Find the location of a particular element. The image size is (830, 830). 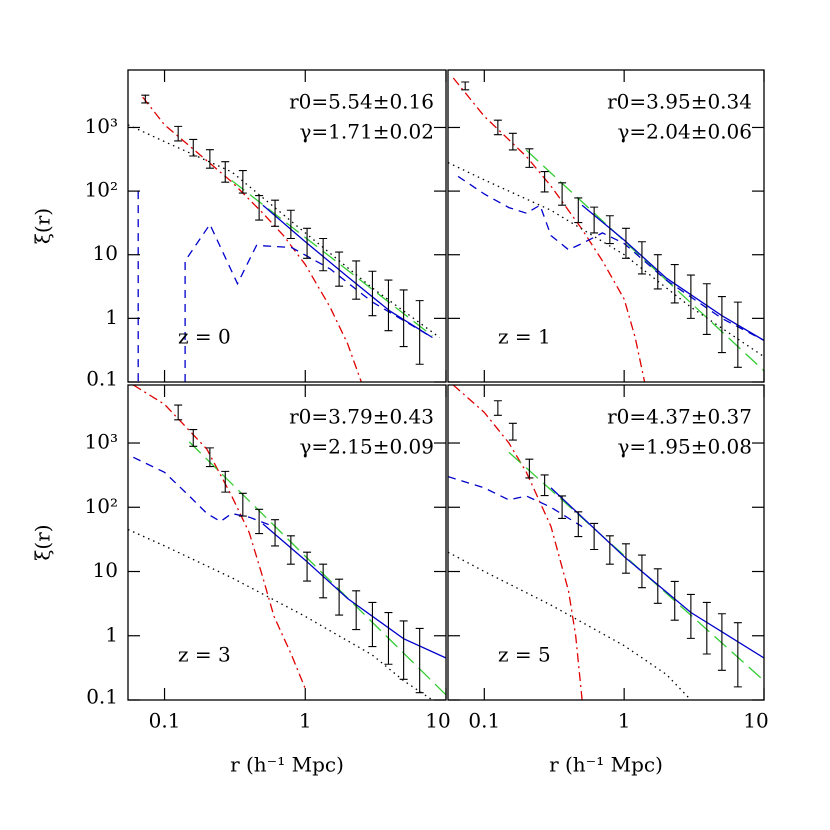

y-tick-label: 10³ is located at coordinates (101, 126).